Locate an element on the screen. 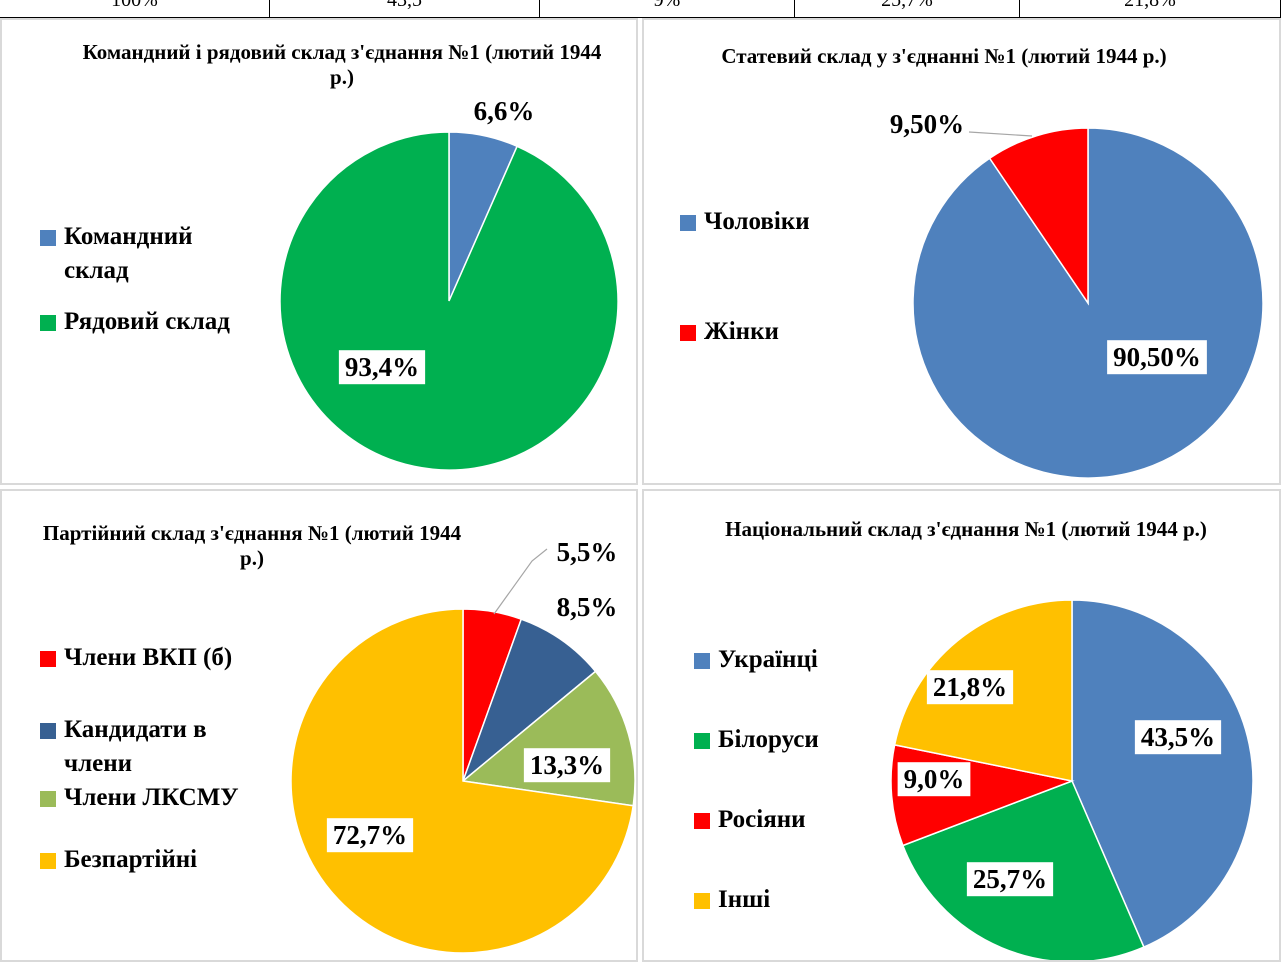  legend-label: Кандидати в члени is located at coordinates (135, 746).